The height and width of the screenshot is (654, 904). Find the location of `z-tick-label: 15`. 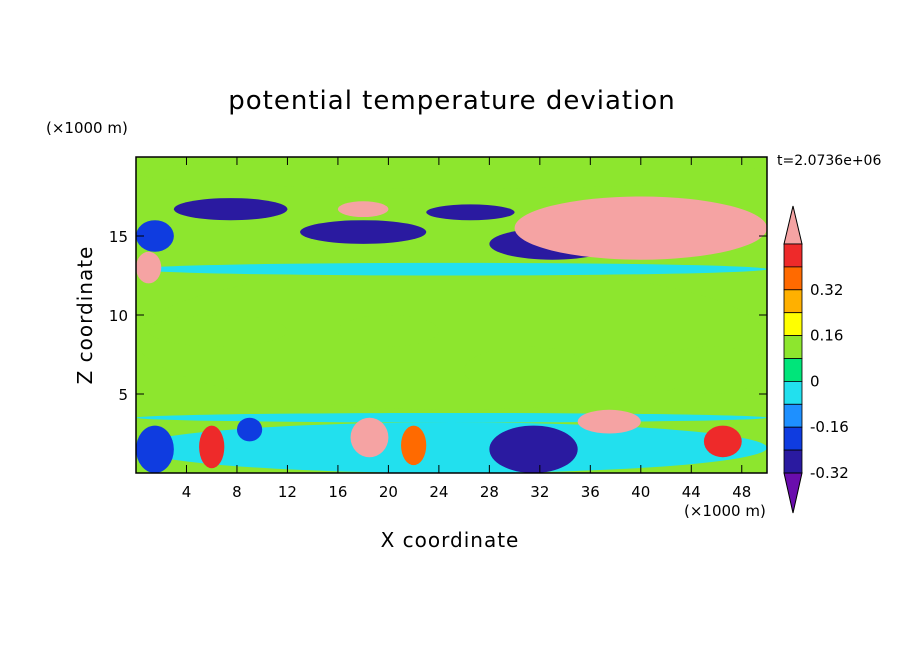

z-tick-label: 15 is located at coordinates (118, 237).